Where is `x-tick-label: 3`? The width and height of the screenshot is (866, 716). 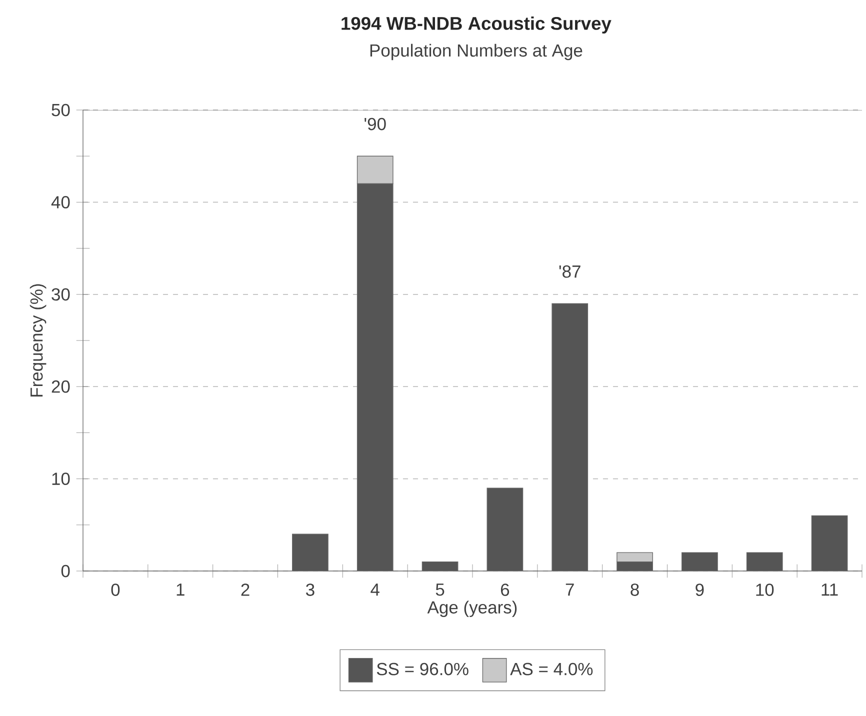
x-tick-label: 3 is located at coordinates (310, 590).